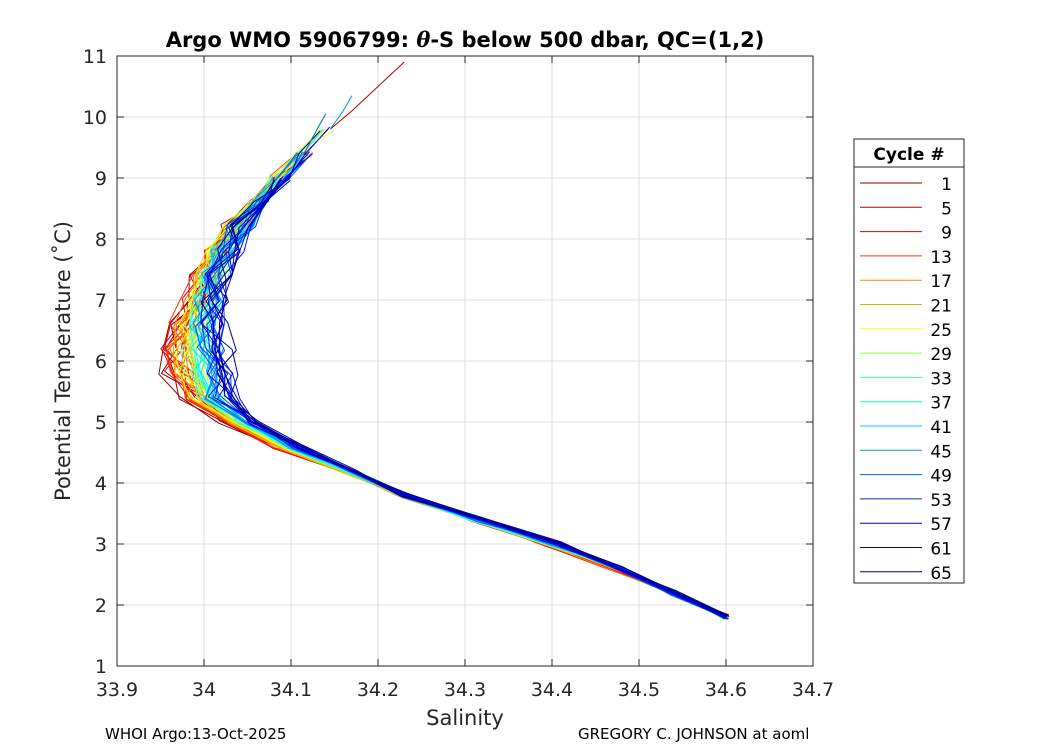 The height and width of the screenshot is (750, 1050). I want to click on x-tick-label: 34.6, so click(726, 690).